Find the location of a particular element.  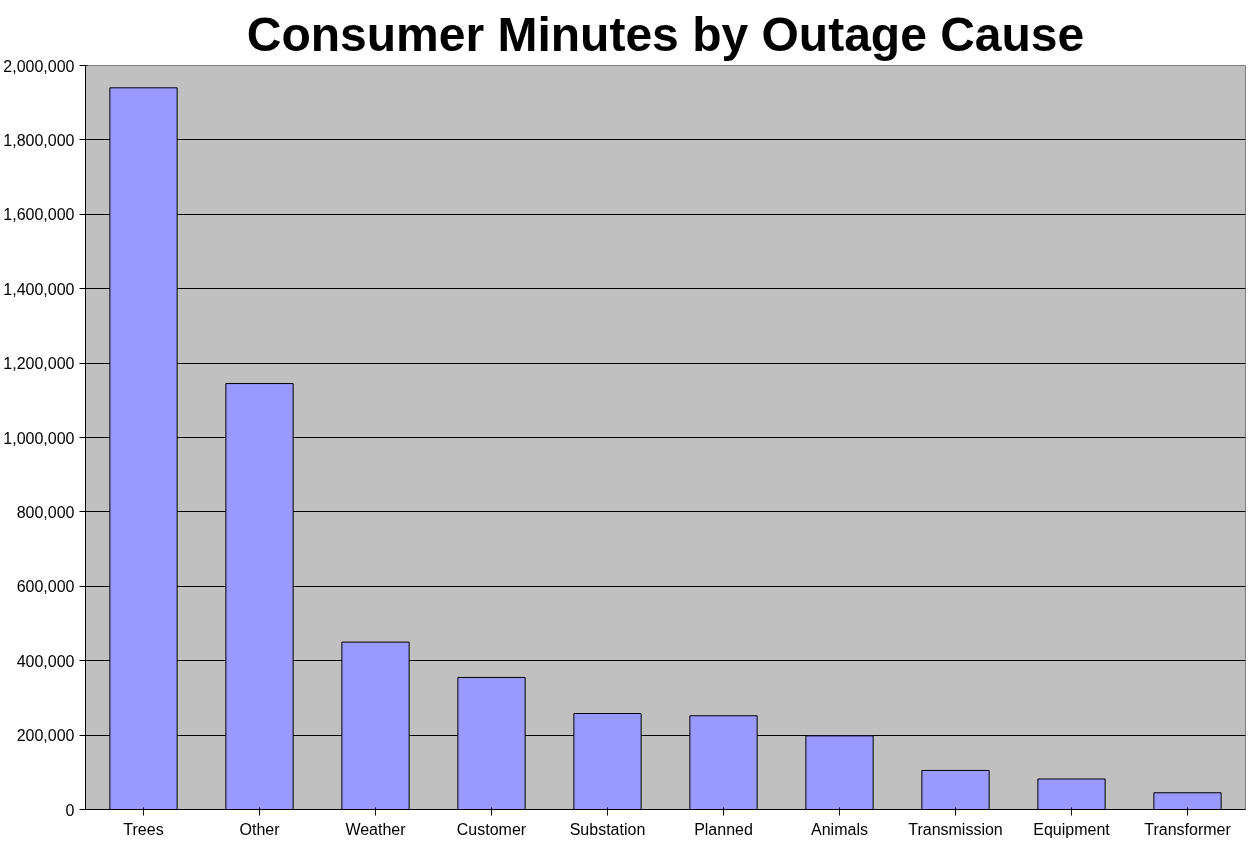

y-tick-label: 800,000 is located at coordinates (45, 512).